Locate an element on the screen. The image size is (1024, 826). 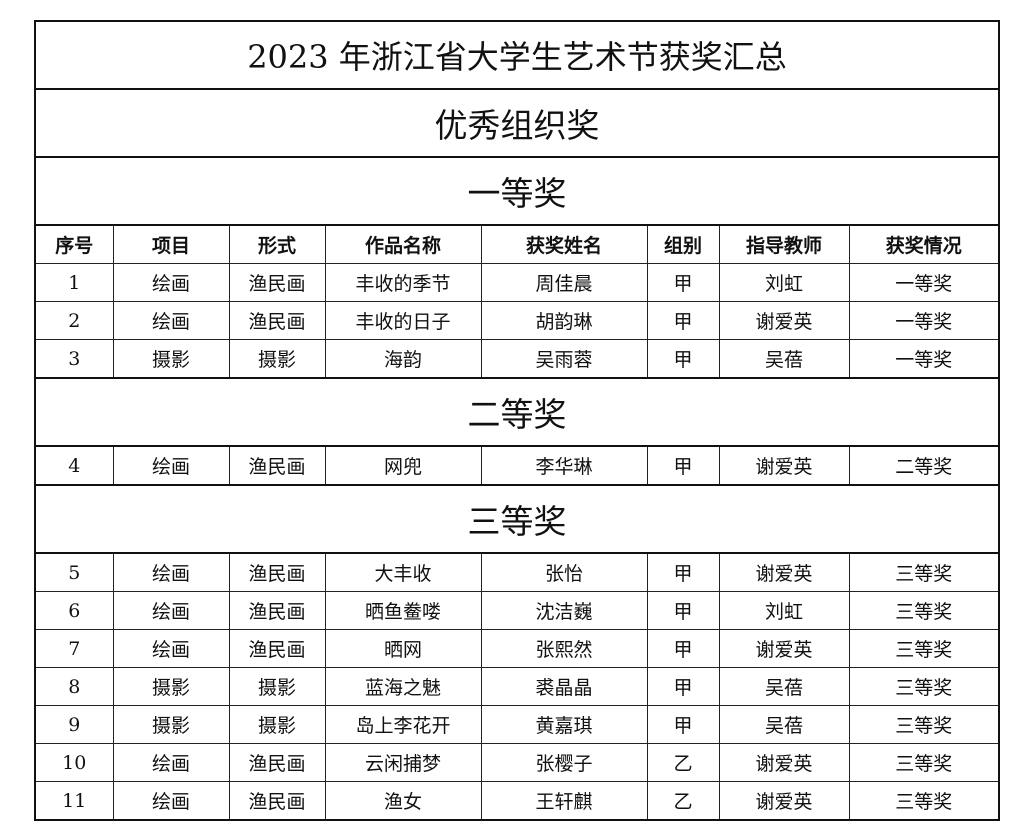
table-cell: 晒网 is located at coordinates (403, 648).